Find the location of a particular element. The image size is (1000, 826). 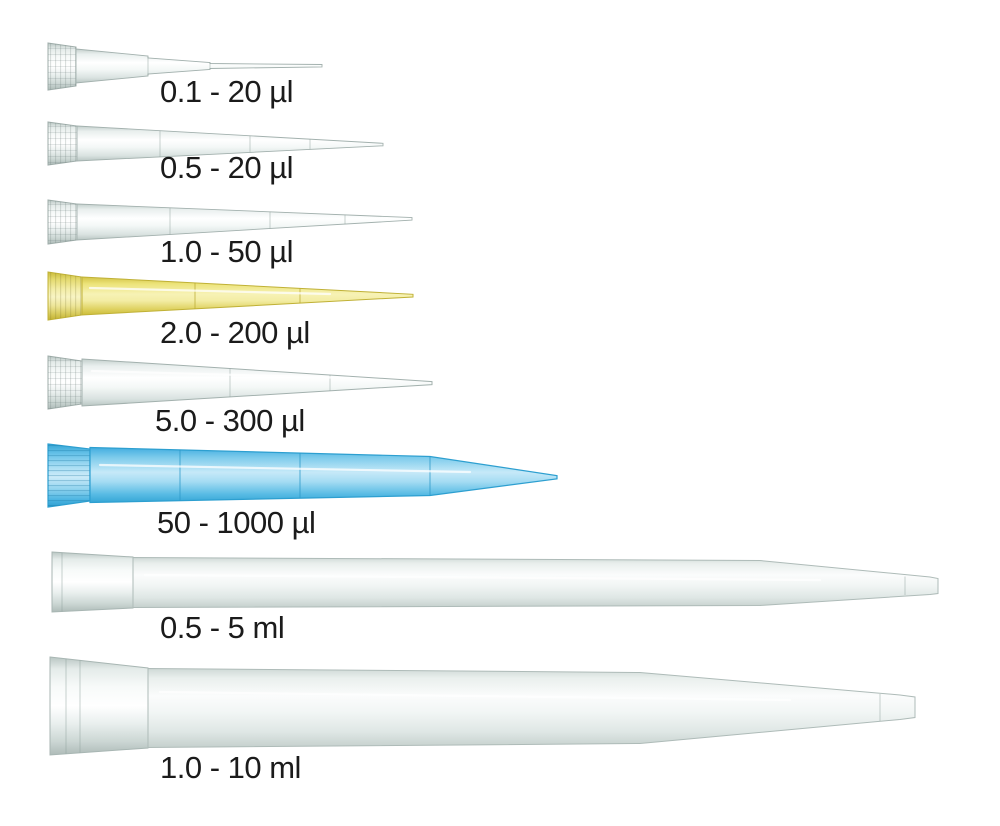

volume-label-0.1-20ul: 0.1 - 20 µl is located at coordinates (227, 91).